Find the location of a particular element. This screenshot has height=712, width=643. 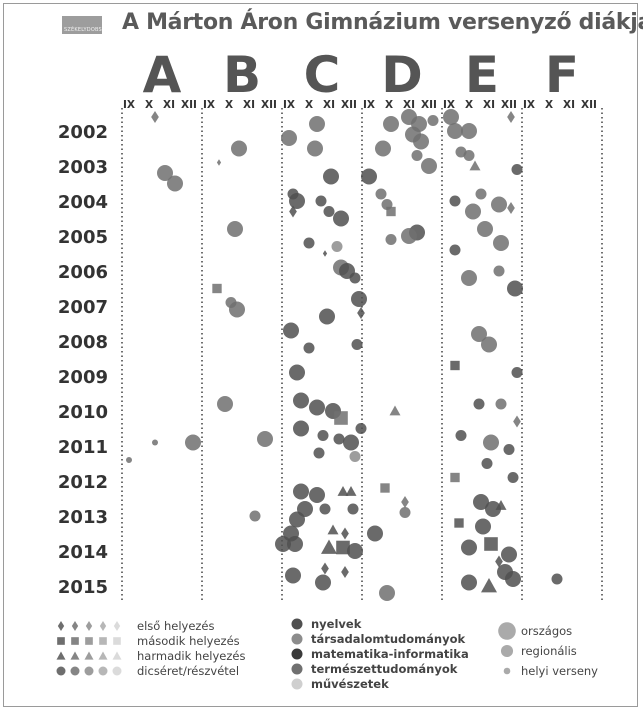

year-tick-label: 2003 is located at coordinates (83, 167).